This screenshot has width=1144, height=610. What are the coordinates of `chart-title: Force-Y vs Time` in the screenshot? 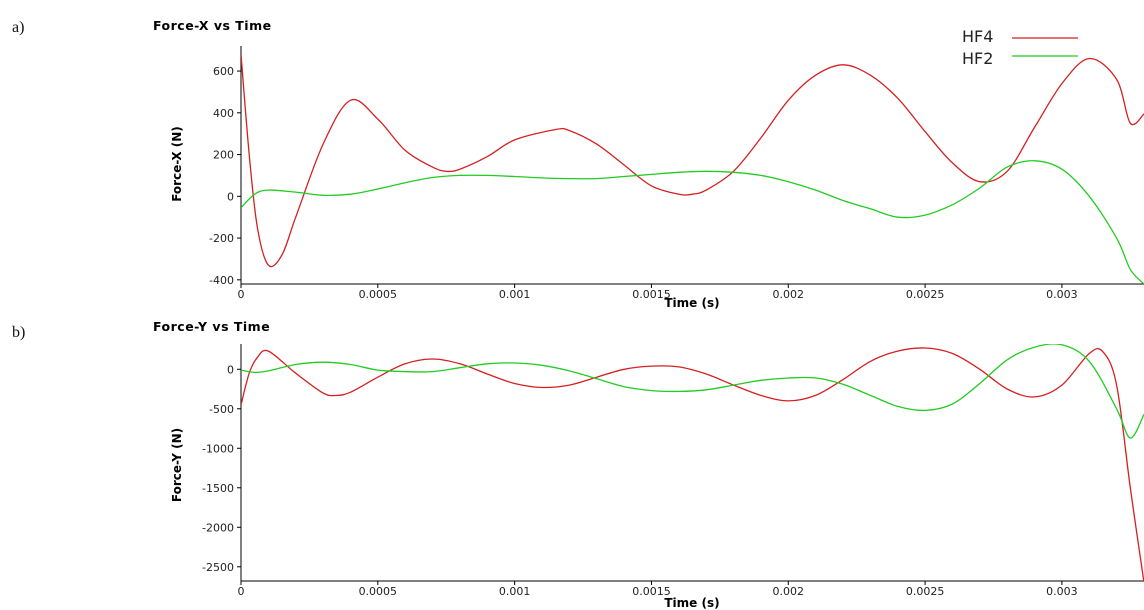 It's located at (211, 326).